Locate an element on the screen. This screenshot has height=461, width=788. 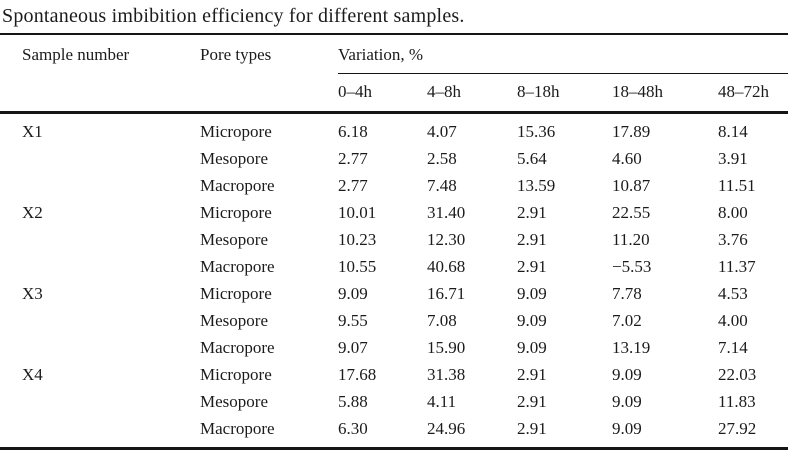
value-cell-0-4h: 10.23 is located at coordinates (357, 239).